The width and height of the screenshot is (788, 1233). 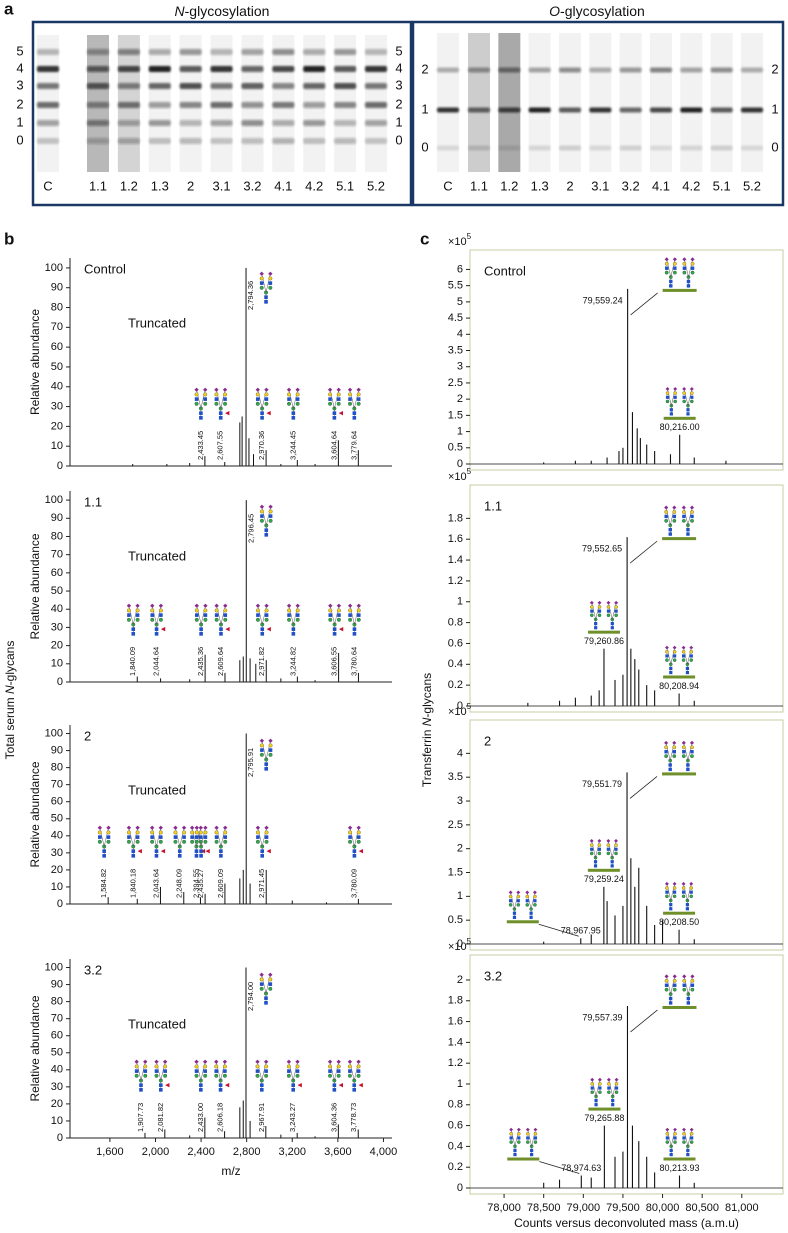 What do you see at coordinates (222, 11) in the screenshot?
I see `gel-title: N-glycosylation` at bounding box center [222, 11].